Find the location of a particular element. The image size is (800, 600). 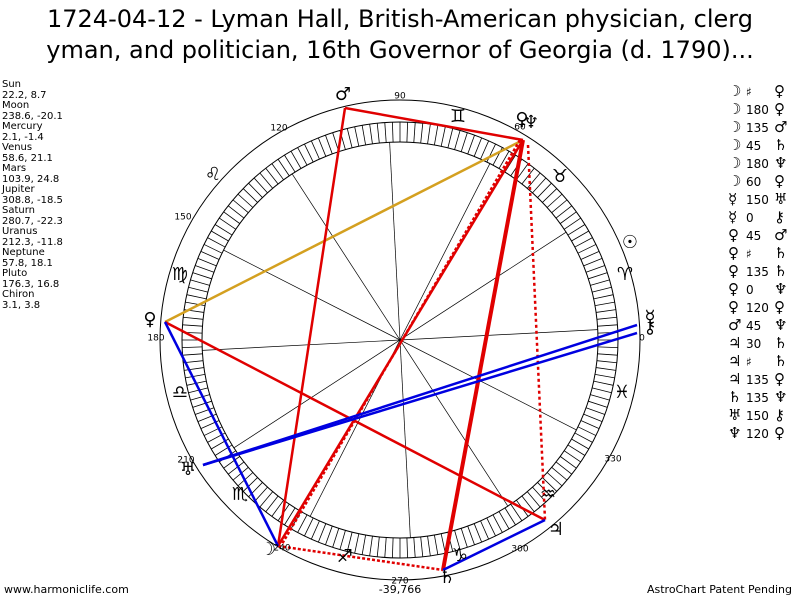

sign-glyph: ♒ is located at coordinates (548, 494).